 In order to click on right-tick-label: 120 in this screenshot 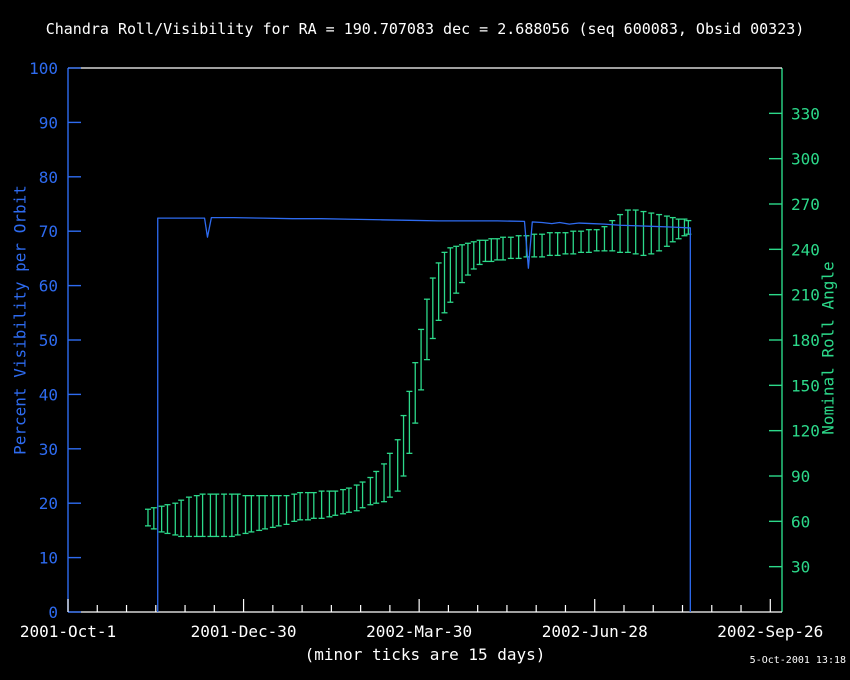, I will do `click(805, 431)`.